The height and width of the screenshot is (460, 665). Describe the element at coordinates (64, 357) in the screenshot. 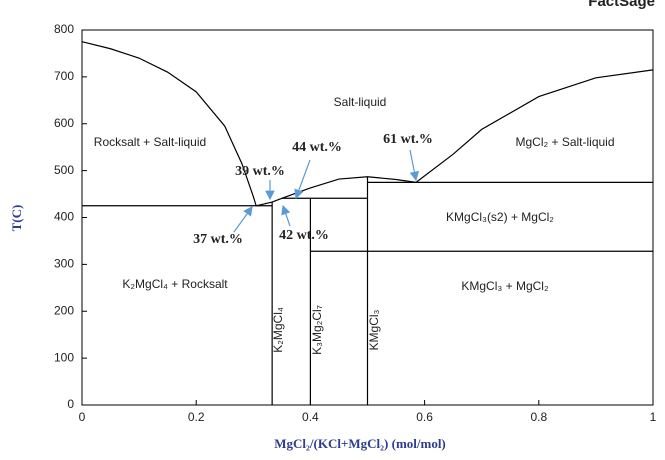

I see `y-tick-label: 100` at that location.